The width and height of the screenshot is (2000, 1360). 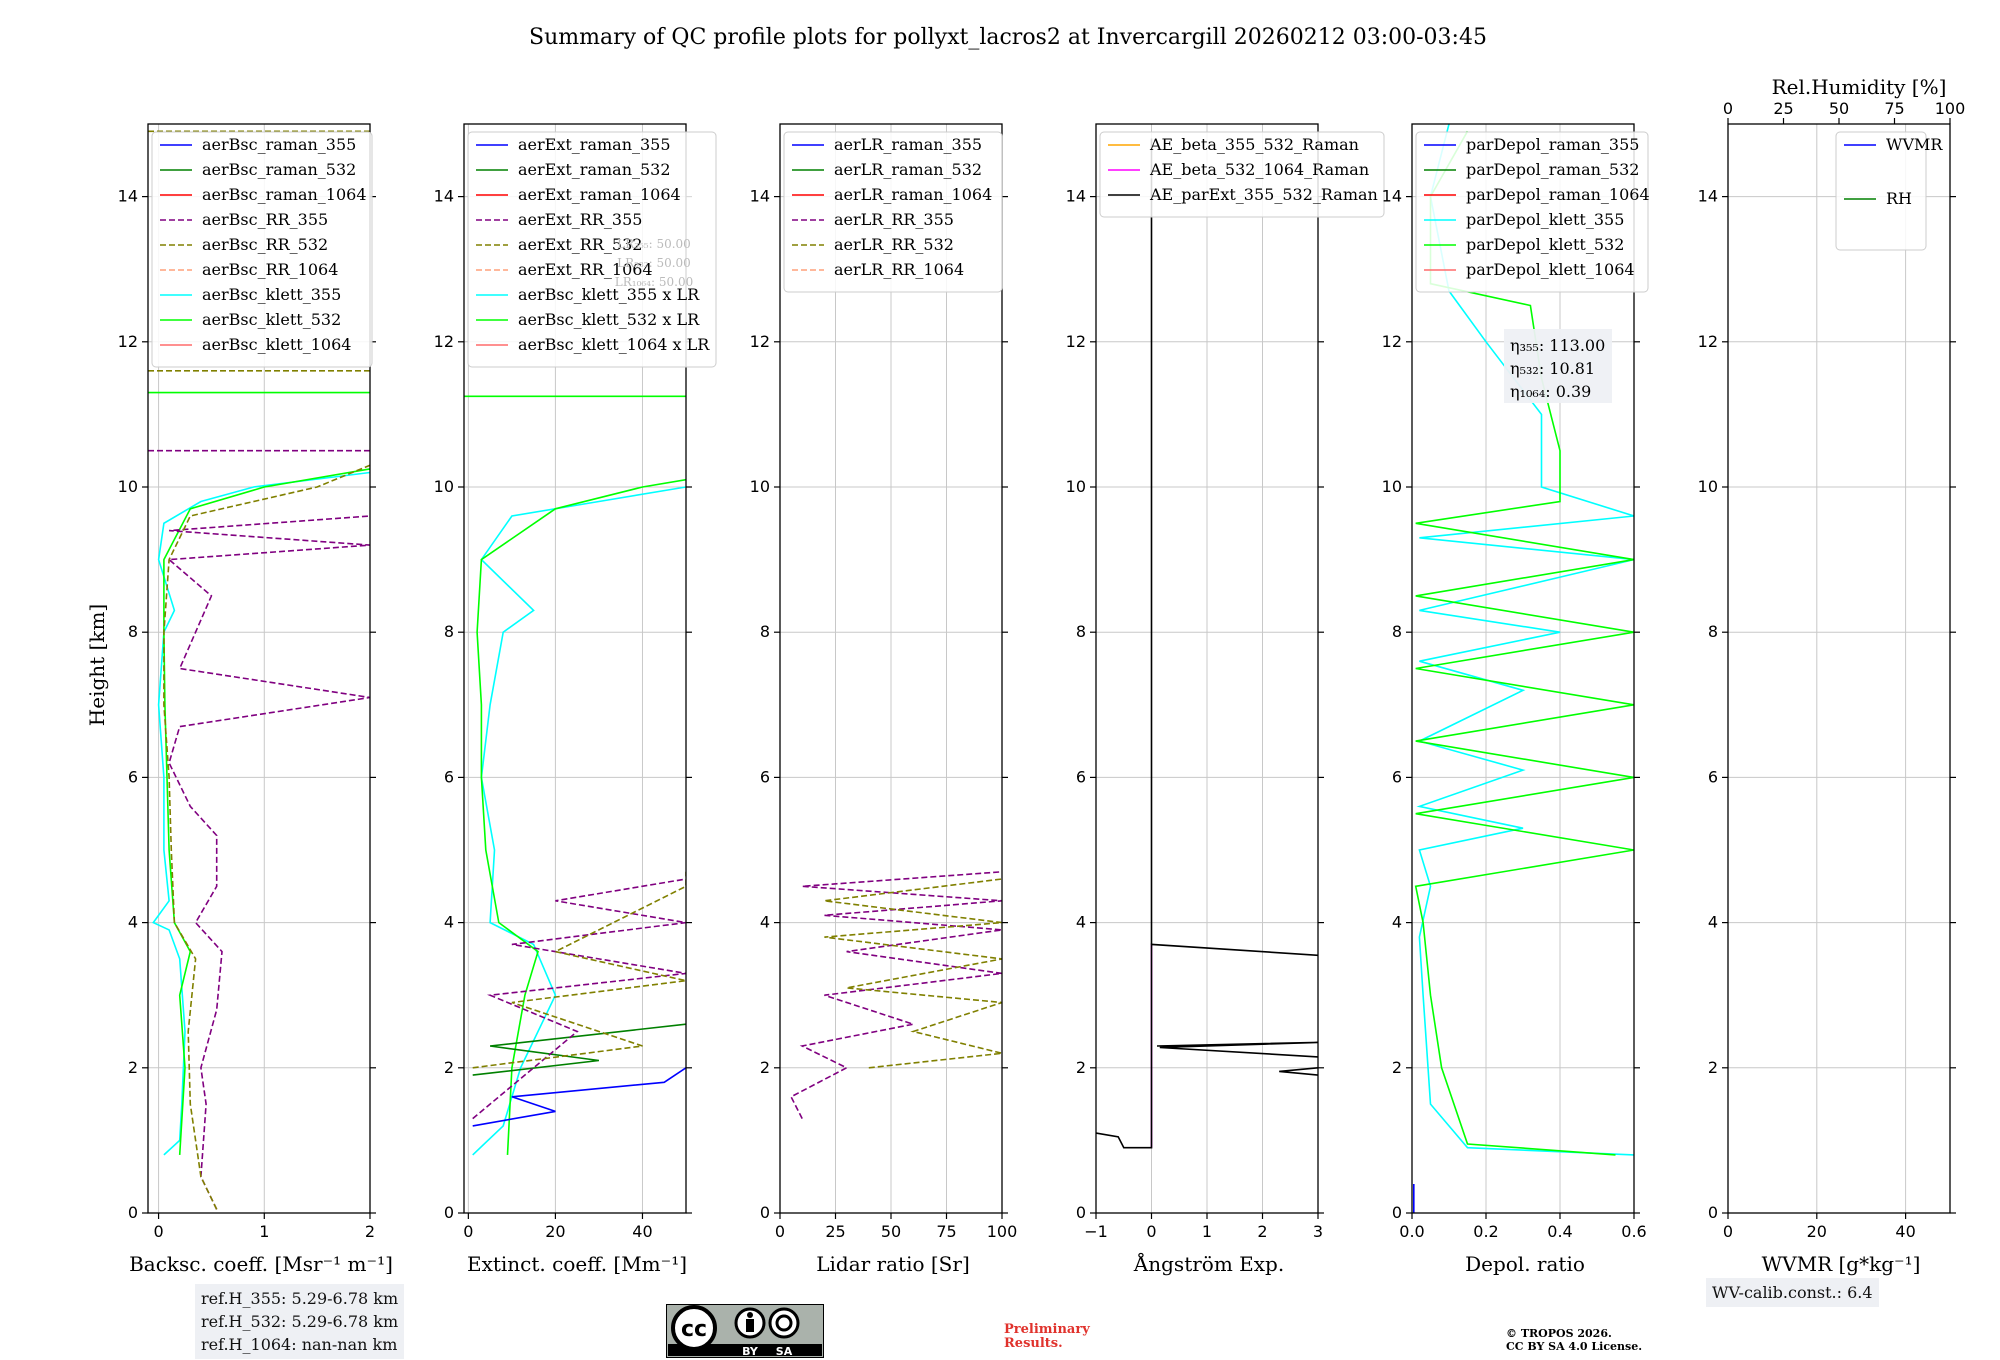 I want to click on lidar-ratio-label: LR₅₃₂: 50.00, so click(x=654, y=263).